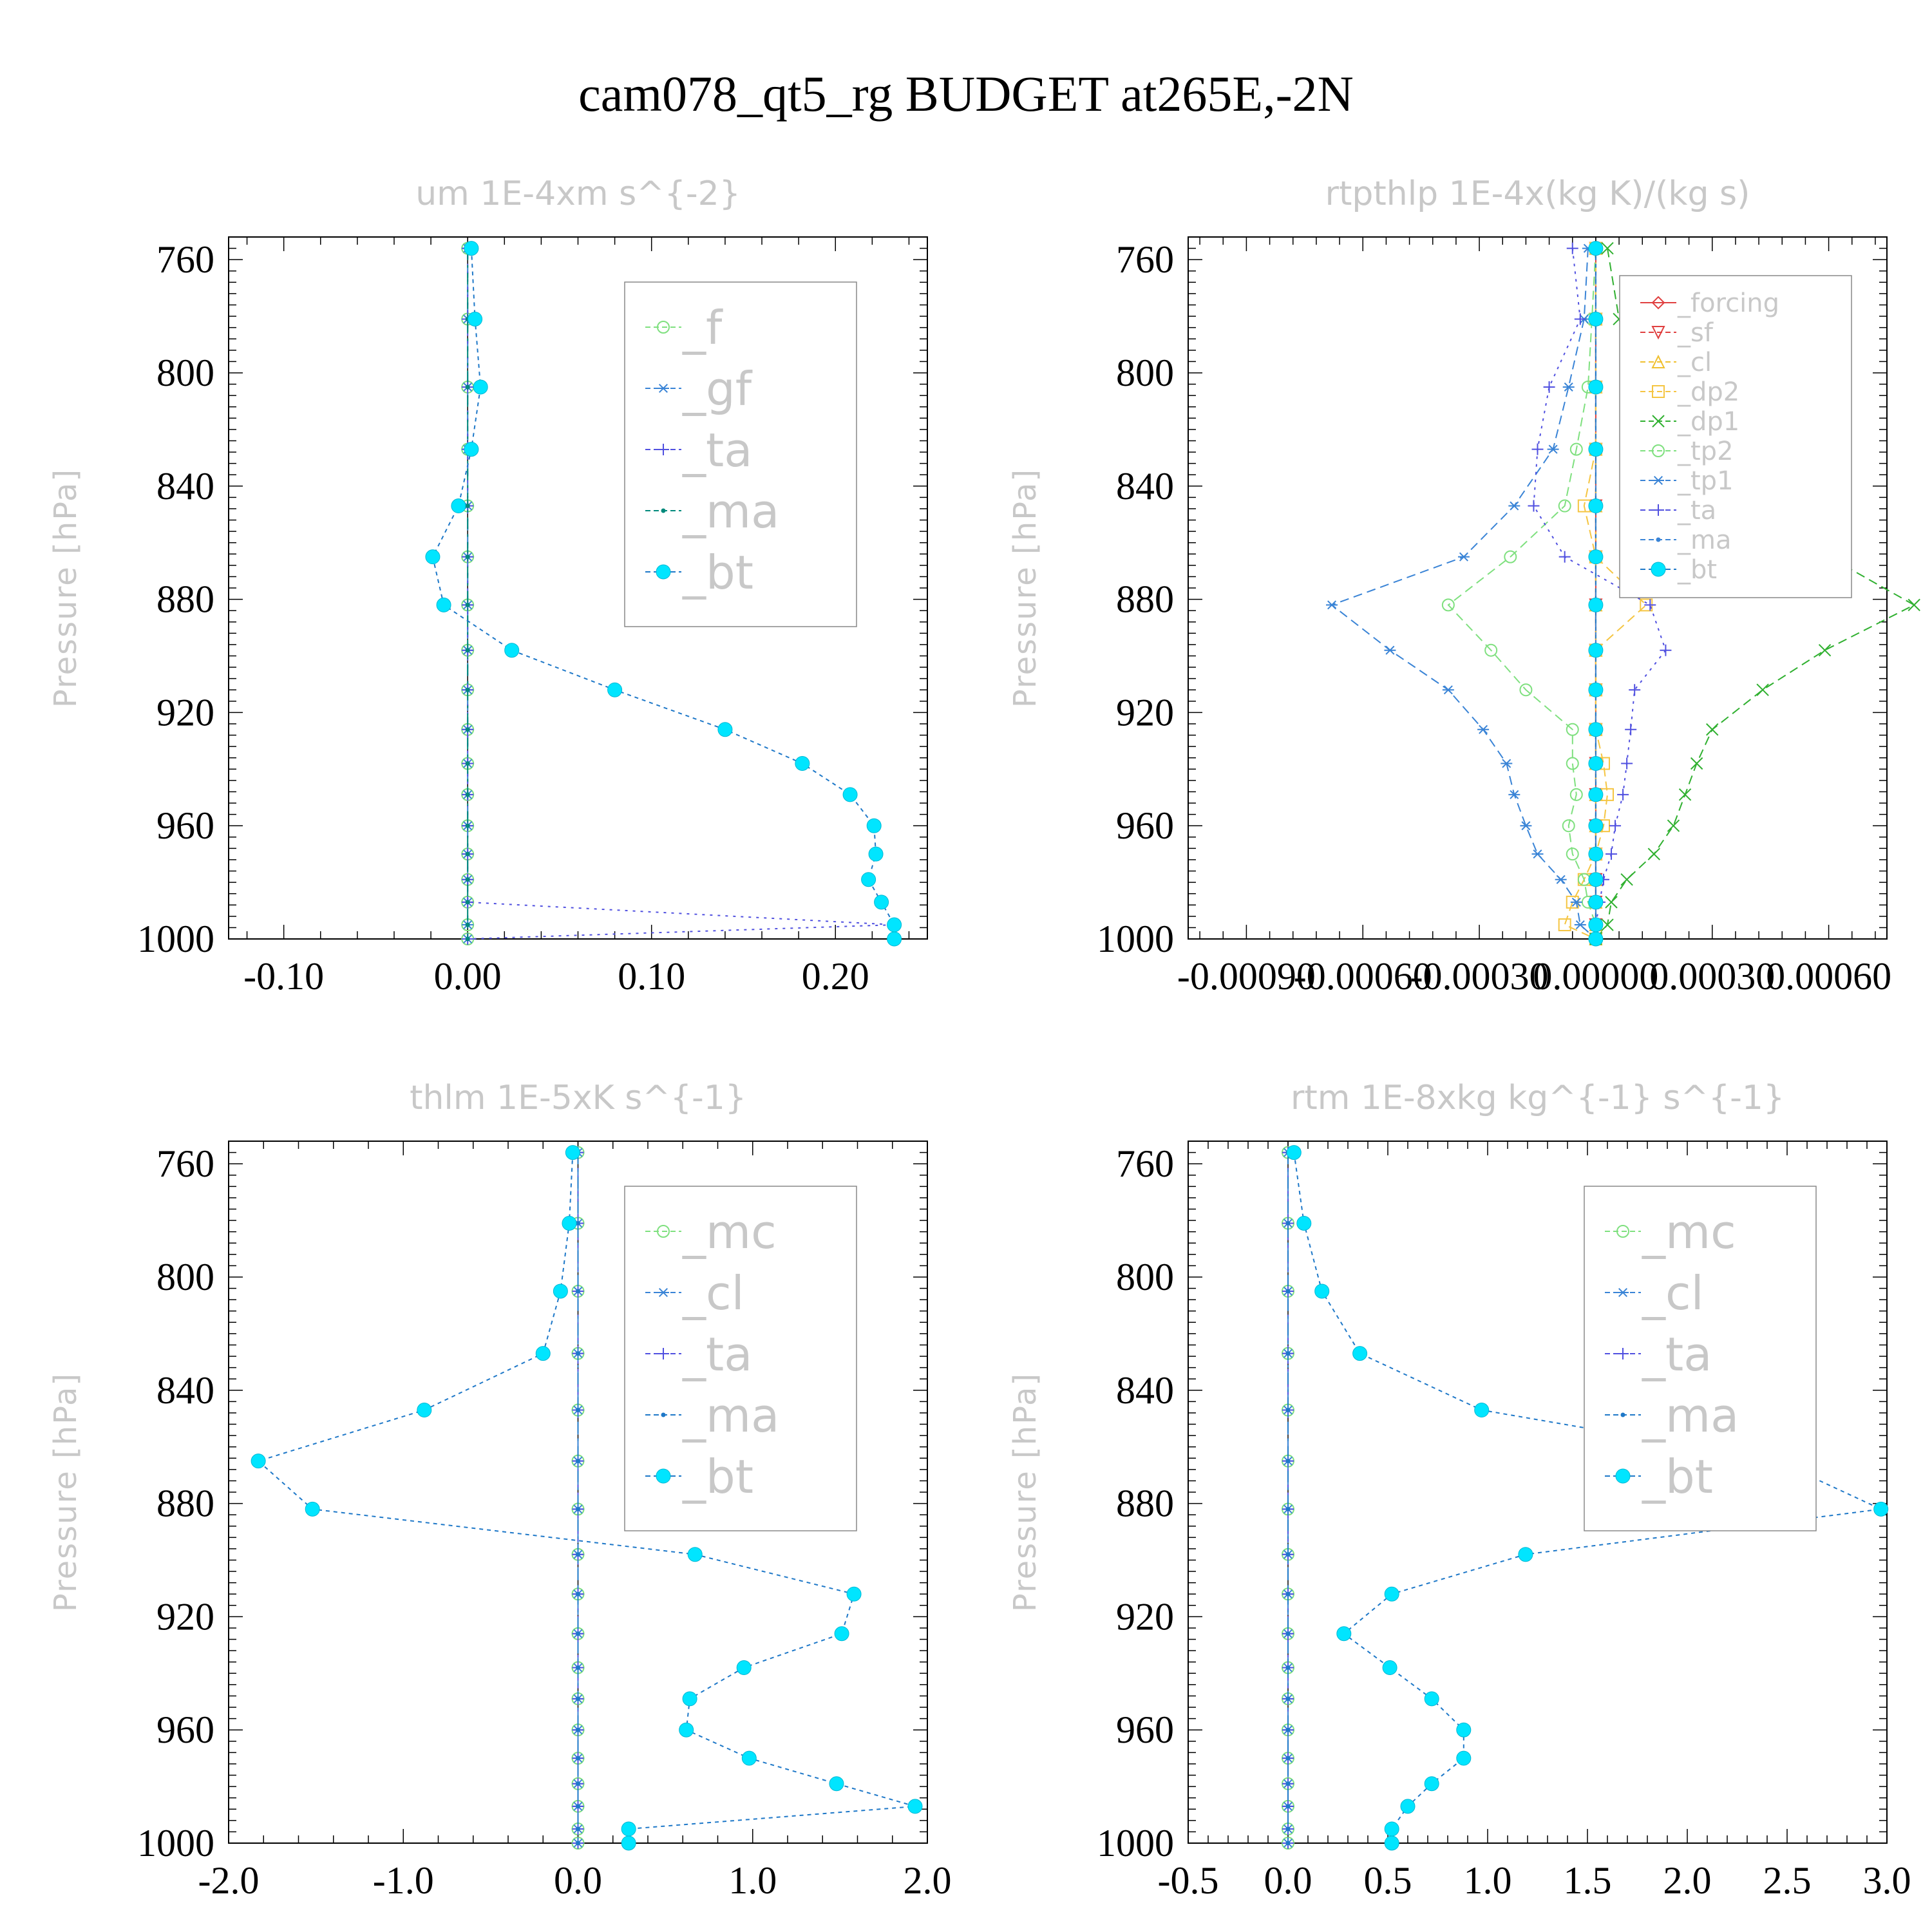  Describe the element at coordinates (1145, 1163) in the screenshot. I see `y-tick-label: 760` at that location.